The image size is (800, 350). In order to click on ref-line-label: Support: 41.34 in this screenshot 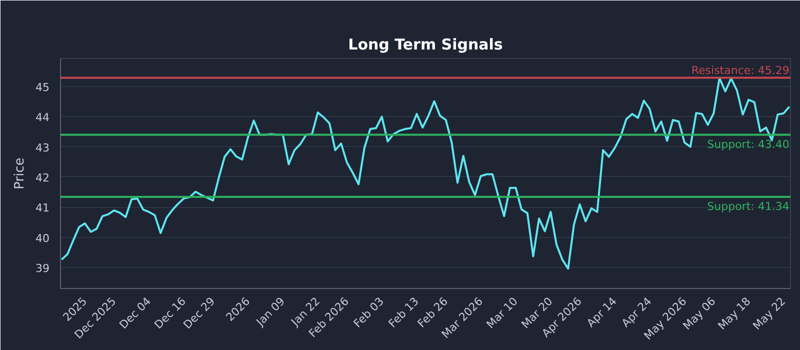, I will do `click(748, 206)`.